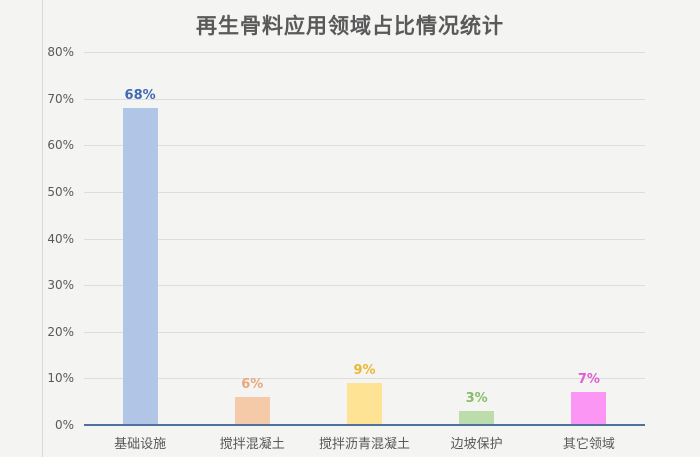  What do you see at coordinates (60, 378) in the screenshot?
I see `y-axis-tick-label: 10%` at bounding box center [60, 378].